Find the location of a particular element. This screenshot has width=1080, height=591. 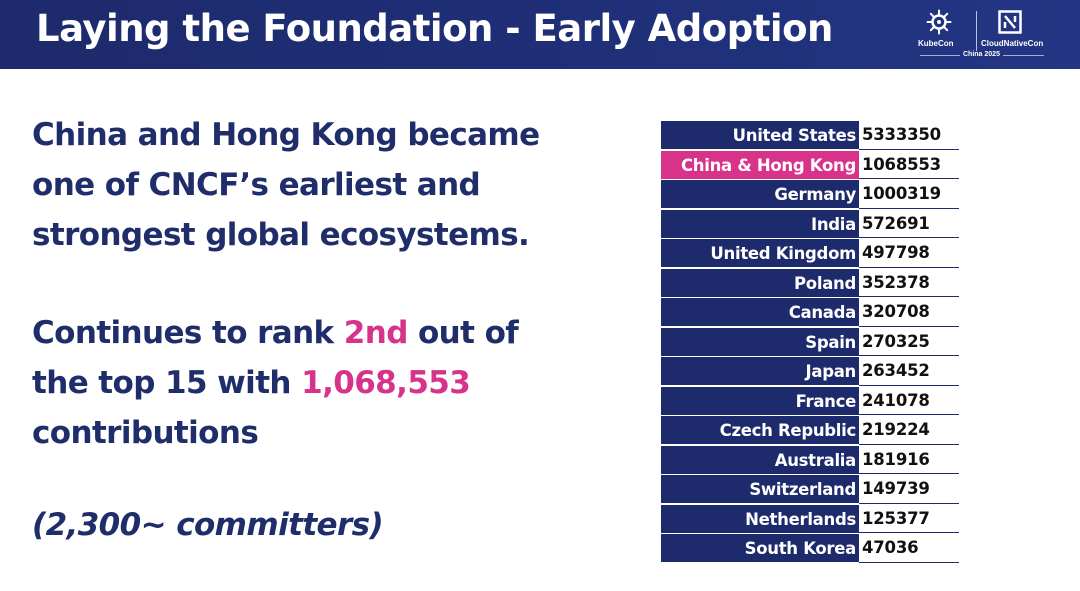

table-row: China & Hong Kong 1068553 is located at coordinates (810, 164).